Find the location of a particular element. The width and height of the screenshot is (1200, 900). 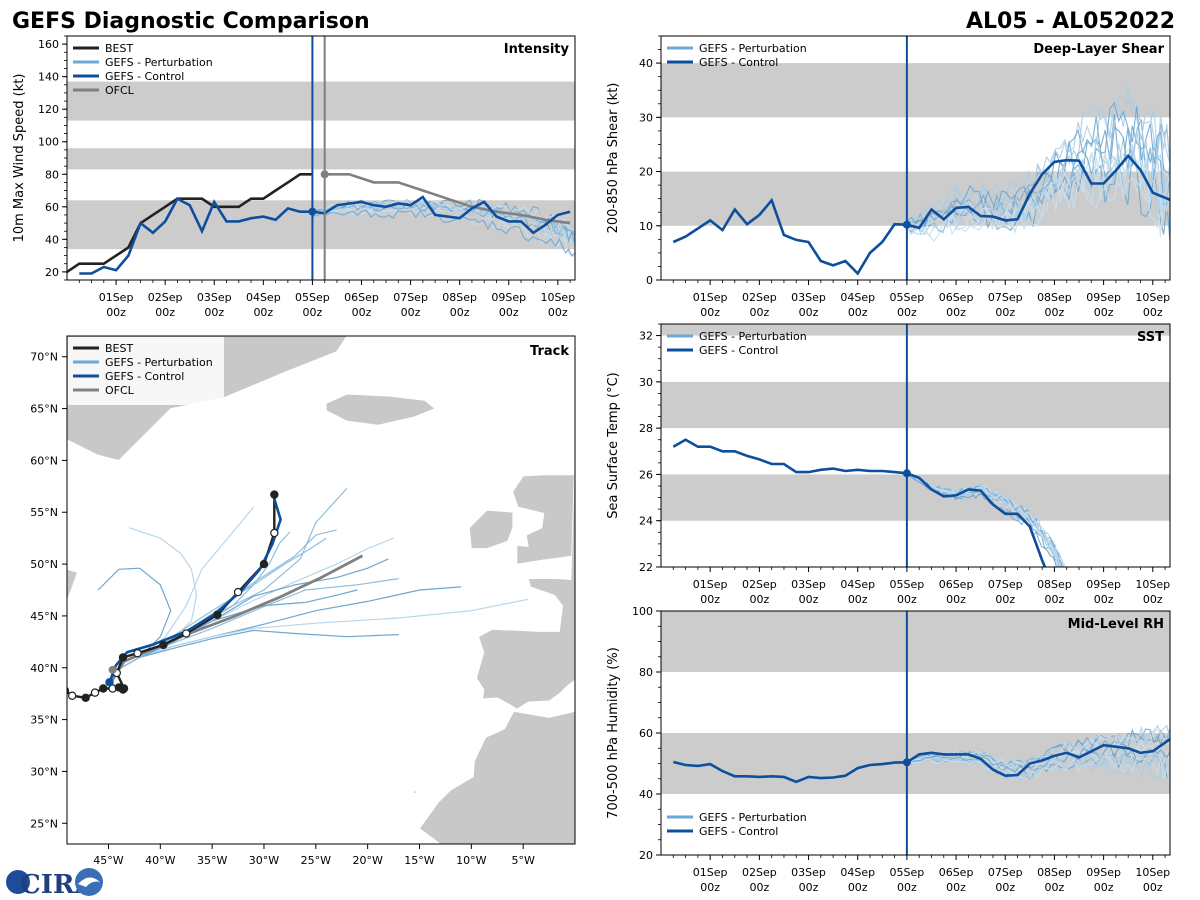

shear-control-line is located at coordinates (921, 214).